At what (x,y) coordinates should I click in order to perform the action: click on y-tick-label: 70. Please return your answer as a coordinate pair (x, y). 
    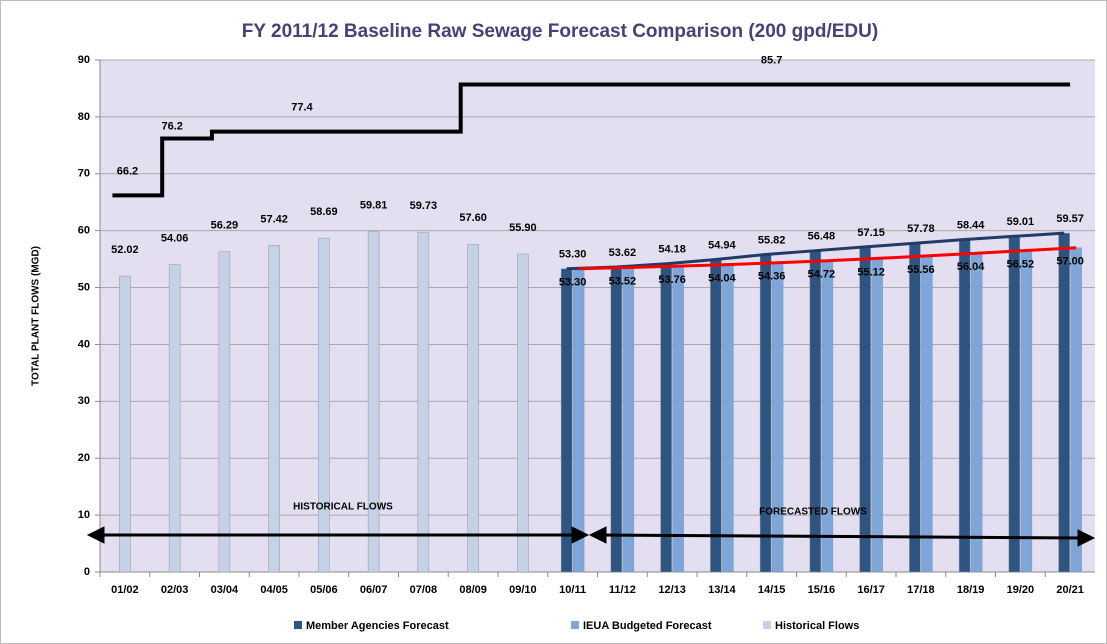
    Looking at the image, I should click on (84, 174).